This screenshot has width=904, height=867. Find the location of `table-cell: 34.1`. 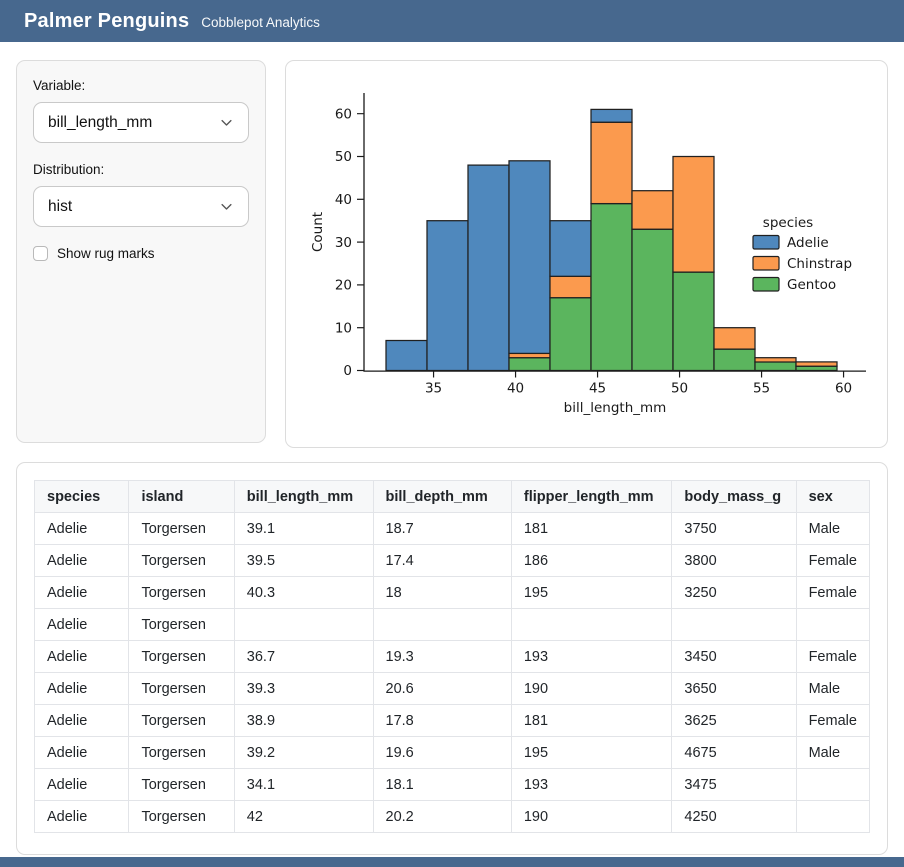

table-cell: 34.1 is located at coordinates (303, 784).